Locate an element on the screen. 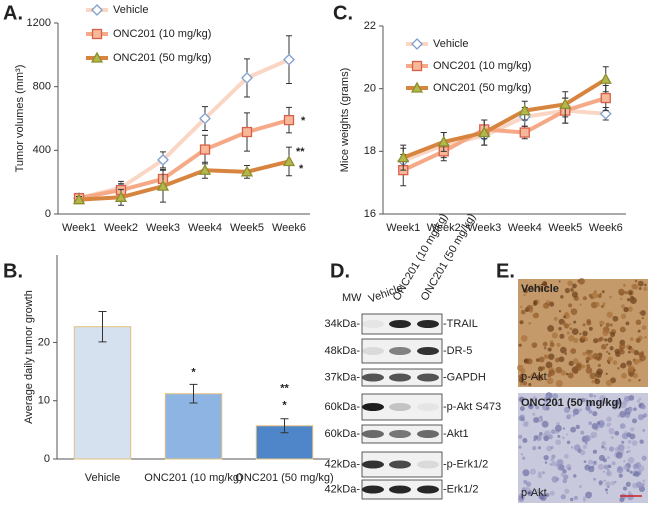 This screenshot has height=505, width=650. panel-label: B. is located at coordinates (13, 271).